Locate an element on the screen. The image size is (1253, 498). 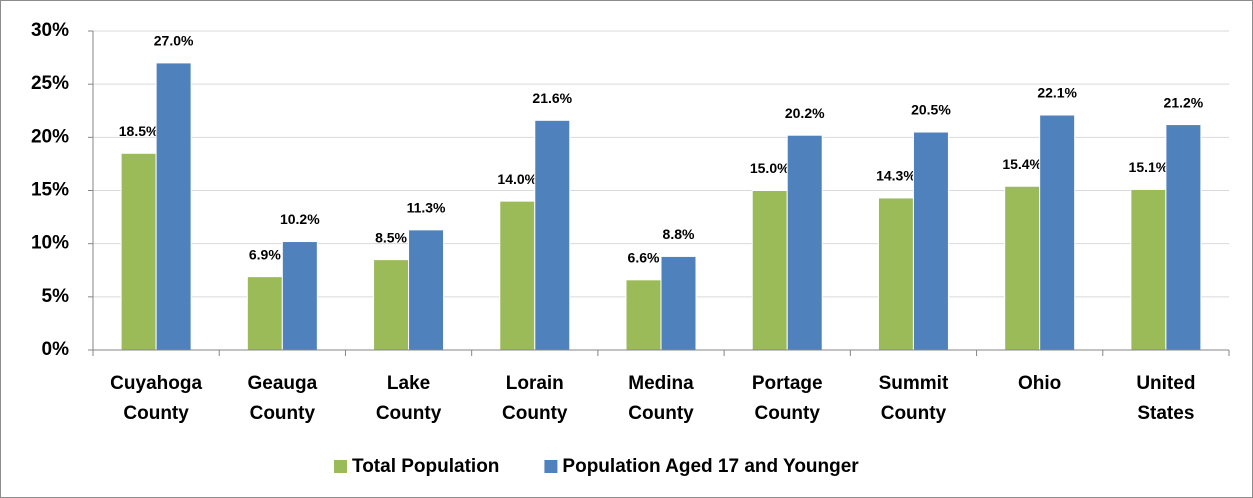
y-tick-label: 30% is located at coordinates (50, 30).